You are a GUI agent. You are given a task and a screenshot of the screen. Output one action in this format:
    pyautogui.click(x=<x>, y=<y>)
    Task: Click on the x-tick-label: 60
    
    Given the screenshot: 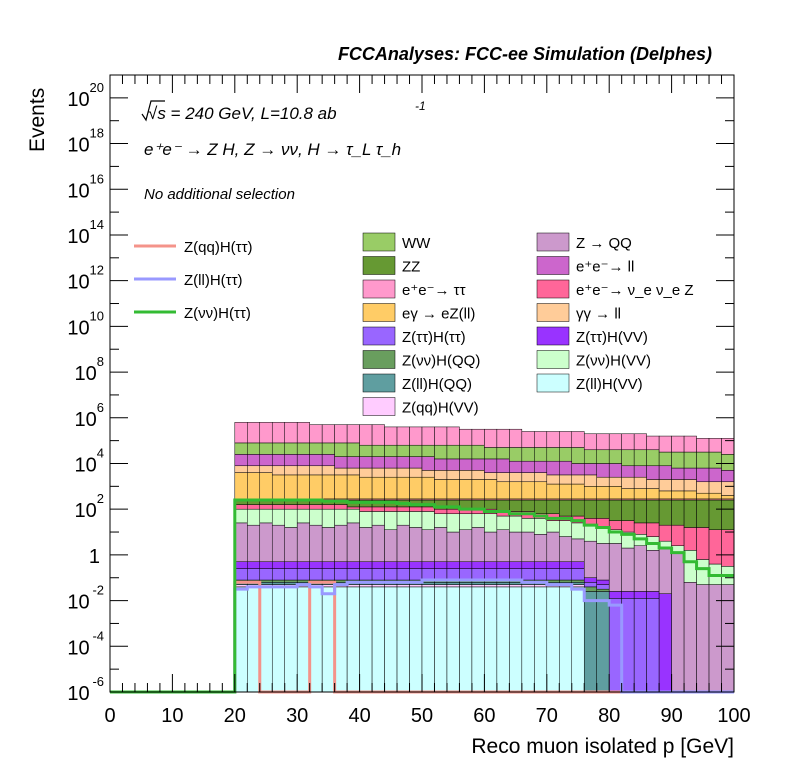 What is the action you would take?
    pyautogui.click(x=484, y=716)
    